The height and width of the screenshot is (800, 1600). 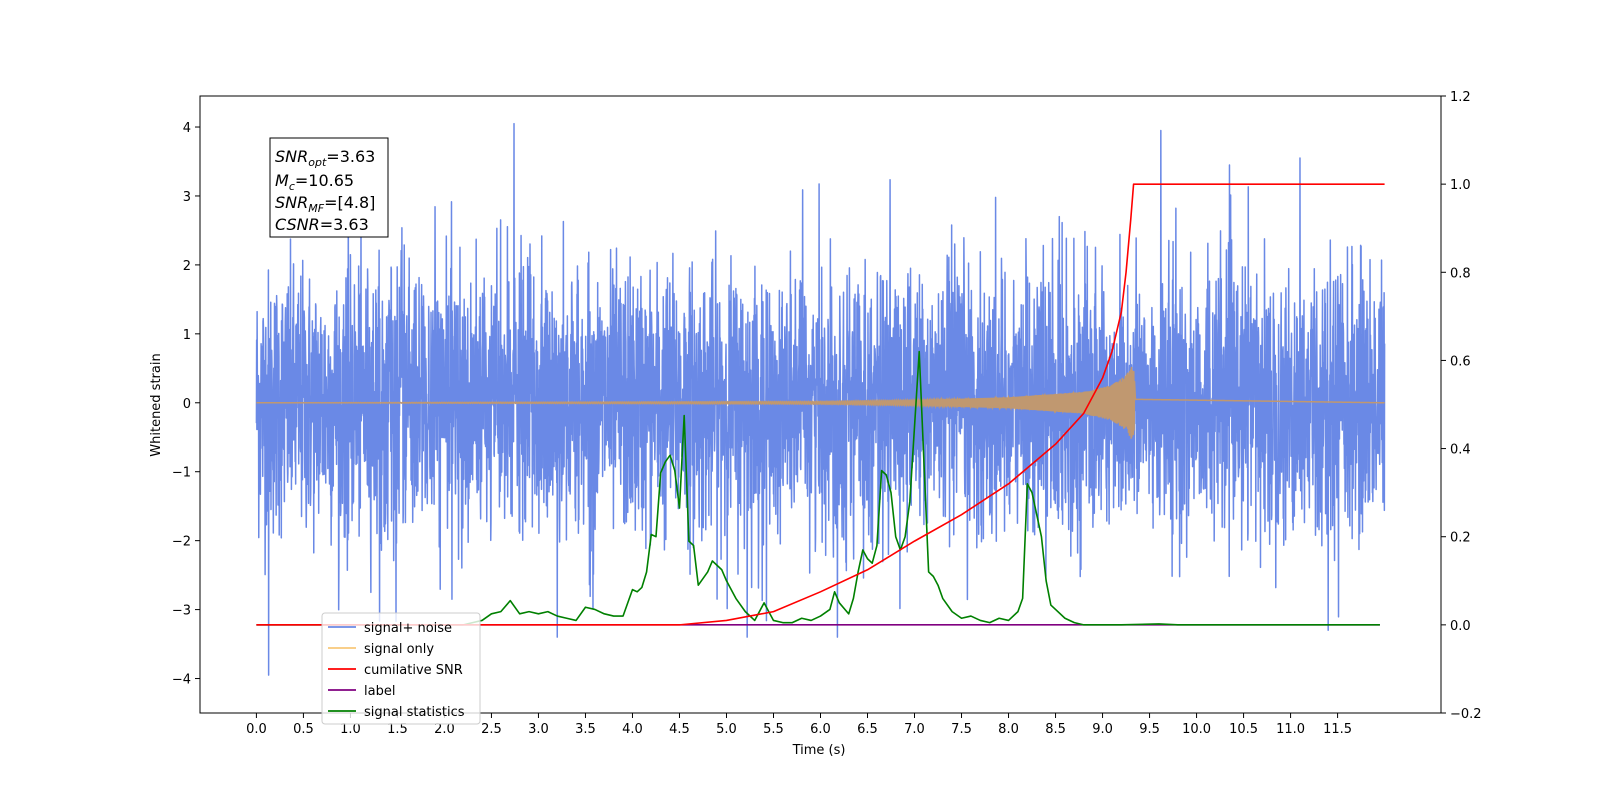 What do you see at coordinates (1055, 729) in the screenshot?
I see `x-tick-label: 8.5` at bounding box center [1055, 729].